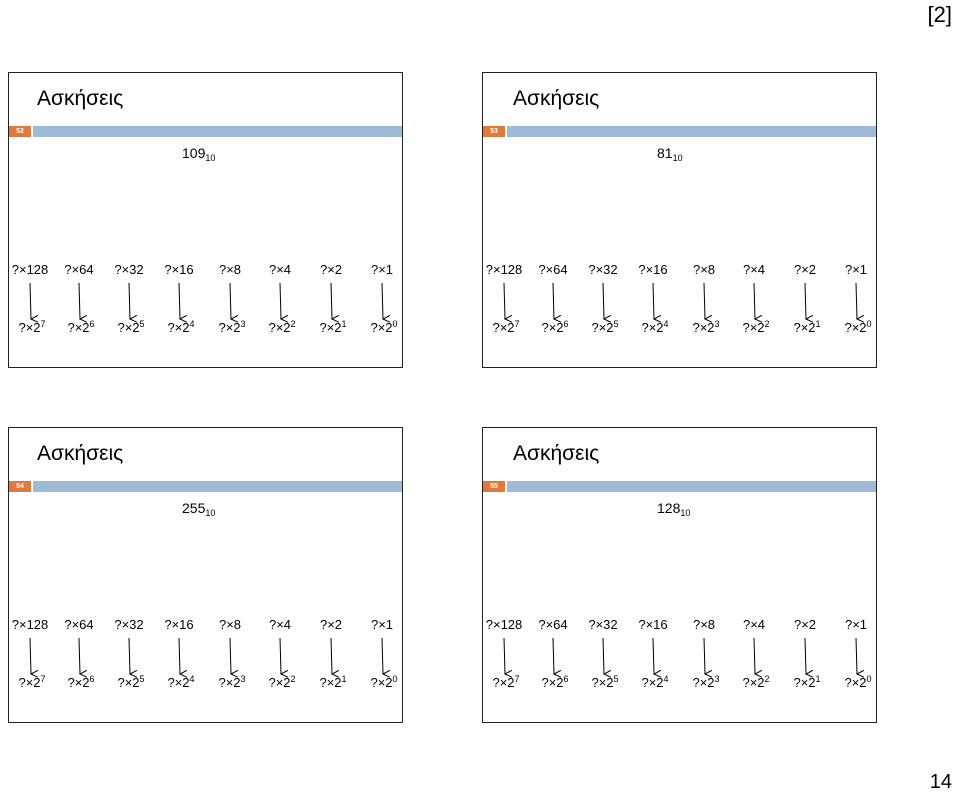 Image resolution: width=960 pixels, height=796 pixels. What do you see at coordinates (939, 14) in the screenshot?
I see `page-label: [2]` at bounding box center [939, 14].